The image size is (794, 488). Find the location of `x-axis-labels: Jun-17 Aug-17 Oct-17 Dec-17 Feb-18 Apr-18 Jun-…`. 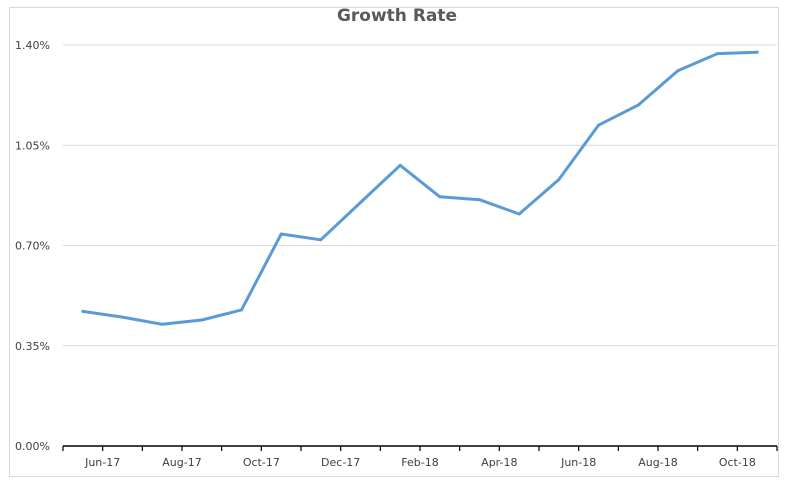

x-axis-labels: Jun-17 Aug-17 Oct-17 Dec-17 Feb-18 Apr-18 Jun-… is located at coordinates (420, 462).